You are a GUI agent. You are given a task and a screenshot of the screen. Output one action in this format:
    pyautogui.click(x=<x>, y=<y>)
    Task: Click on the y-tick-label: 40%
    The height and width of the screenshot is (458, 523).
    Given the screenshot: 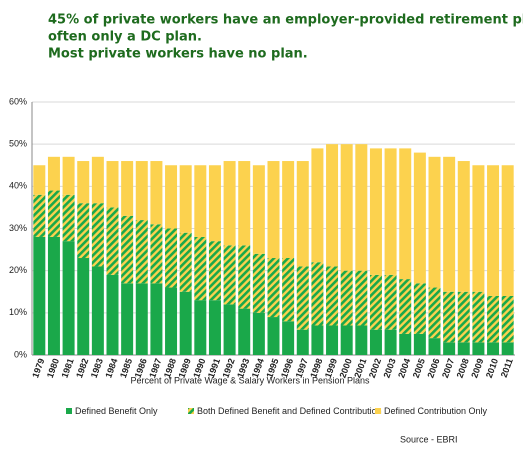 What is the action you would take?
    pyautogui.click(x=18, y=186)
    